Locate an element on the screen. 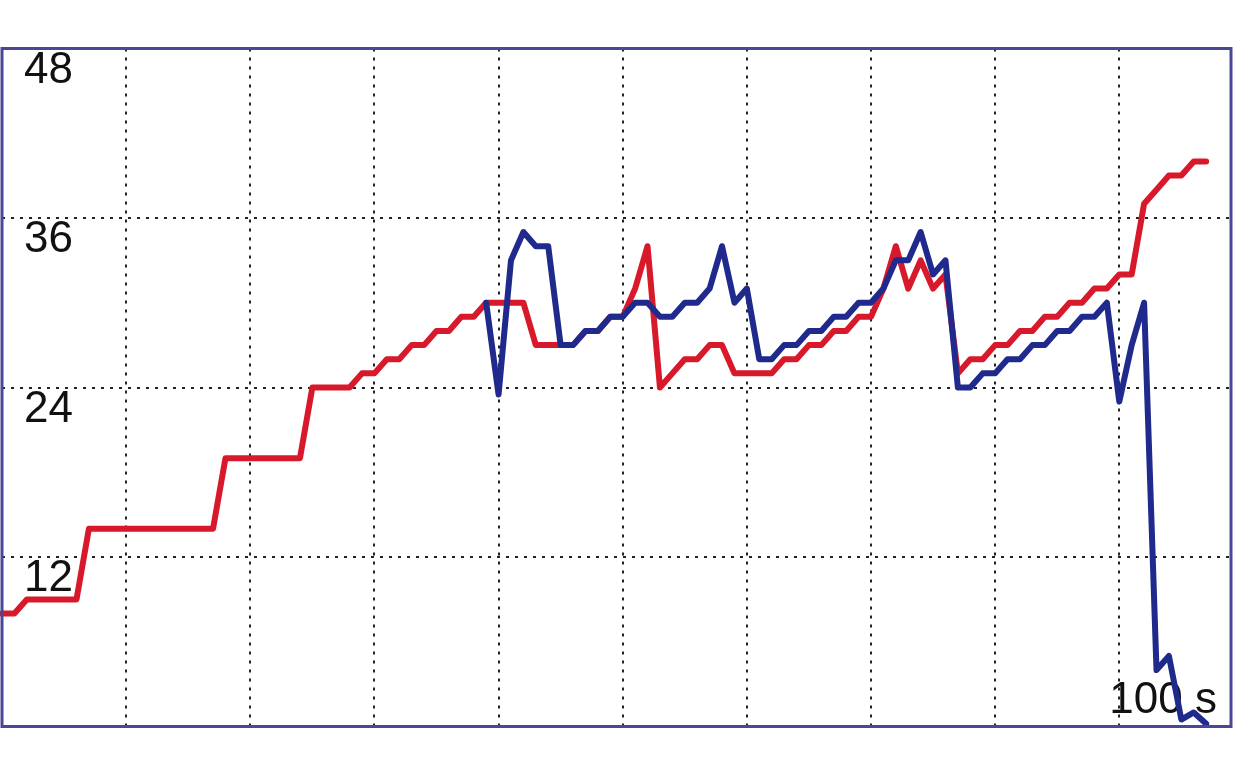  y-tick-label: 36 is located at coordinates (48, 237).